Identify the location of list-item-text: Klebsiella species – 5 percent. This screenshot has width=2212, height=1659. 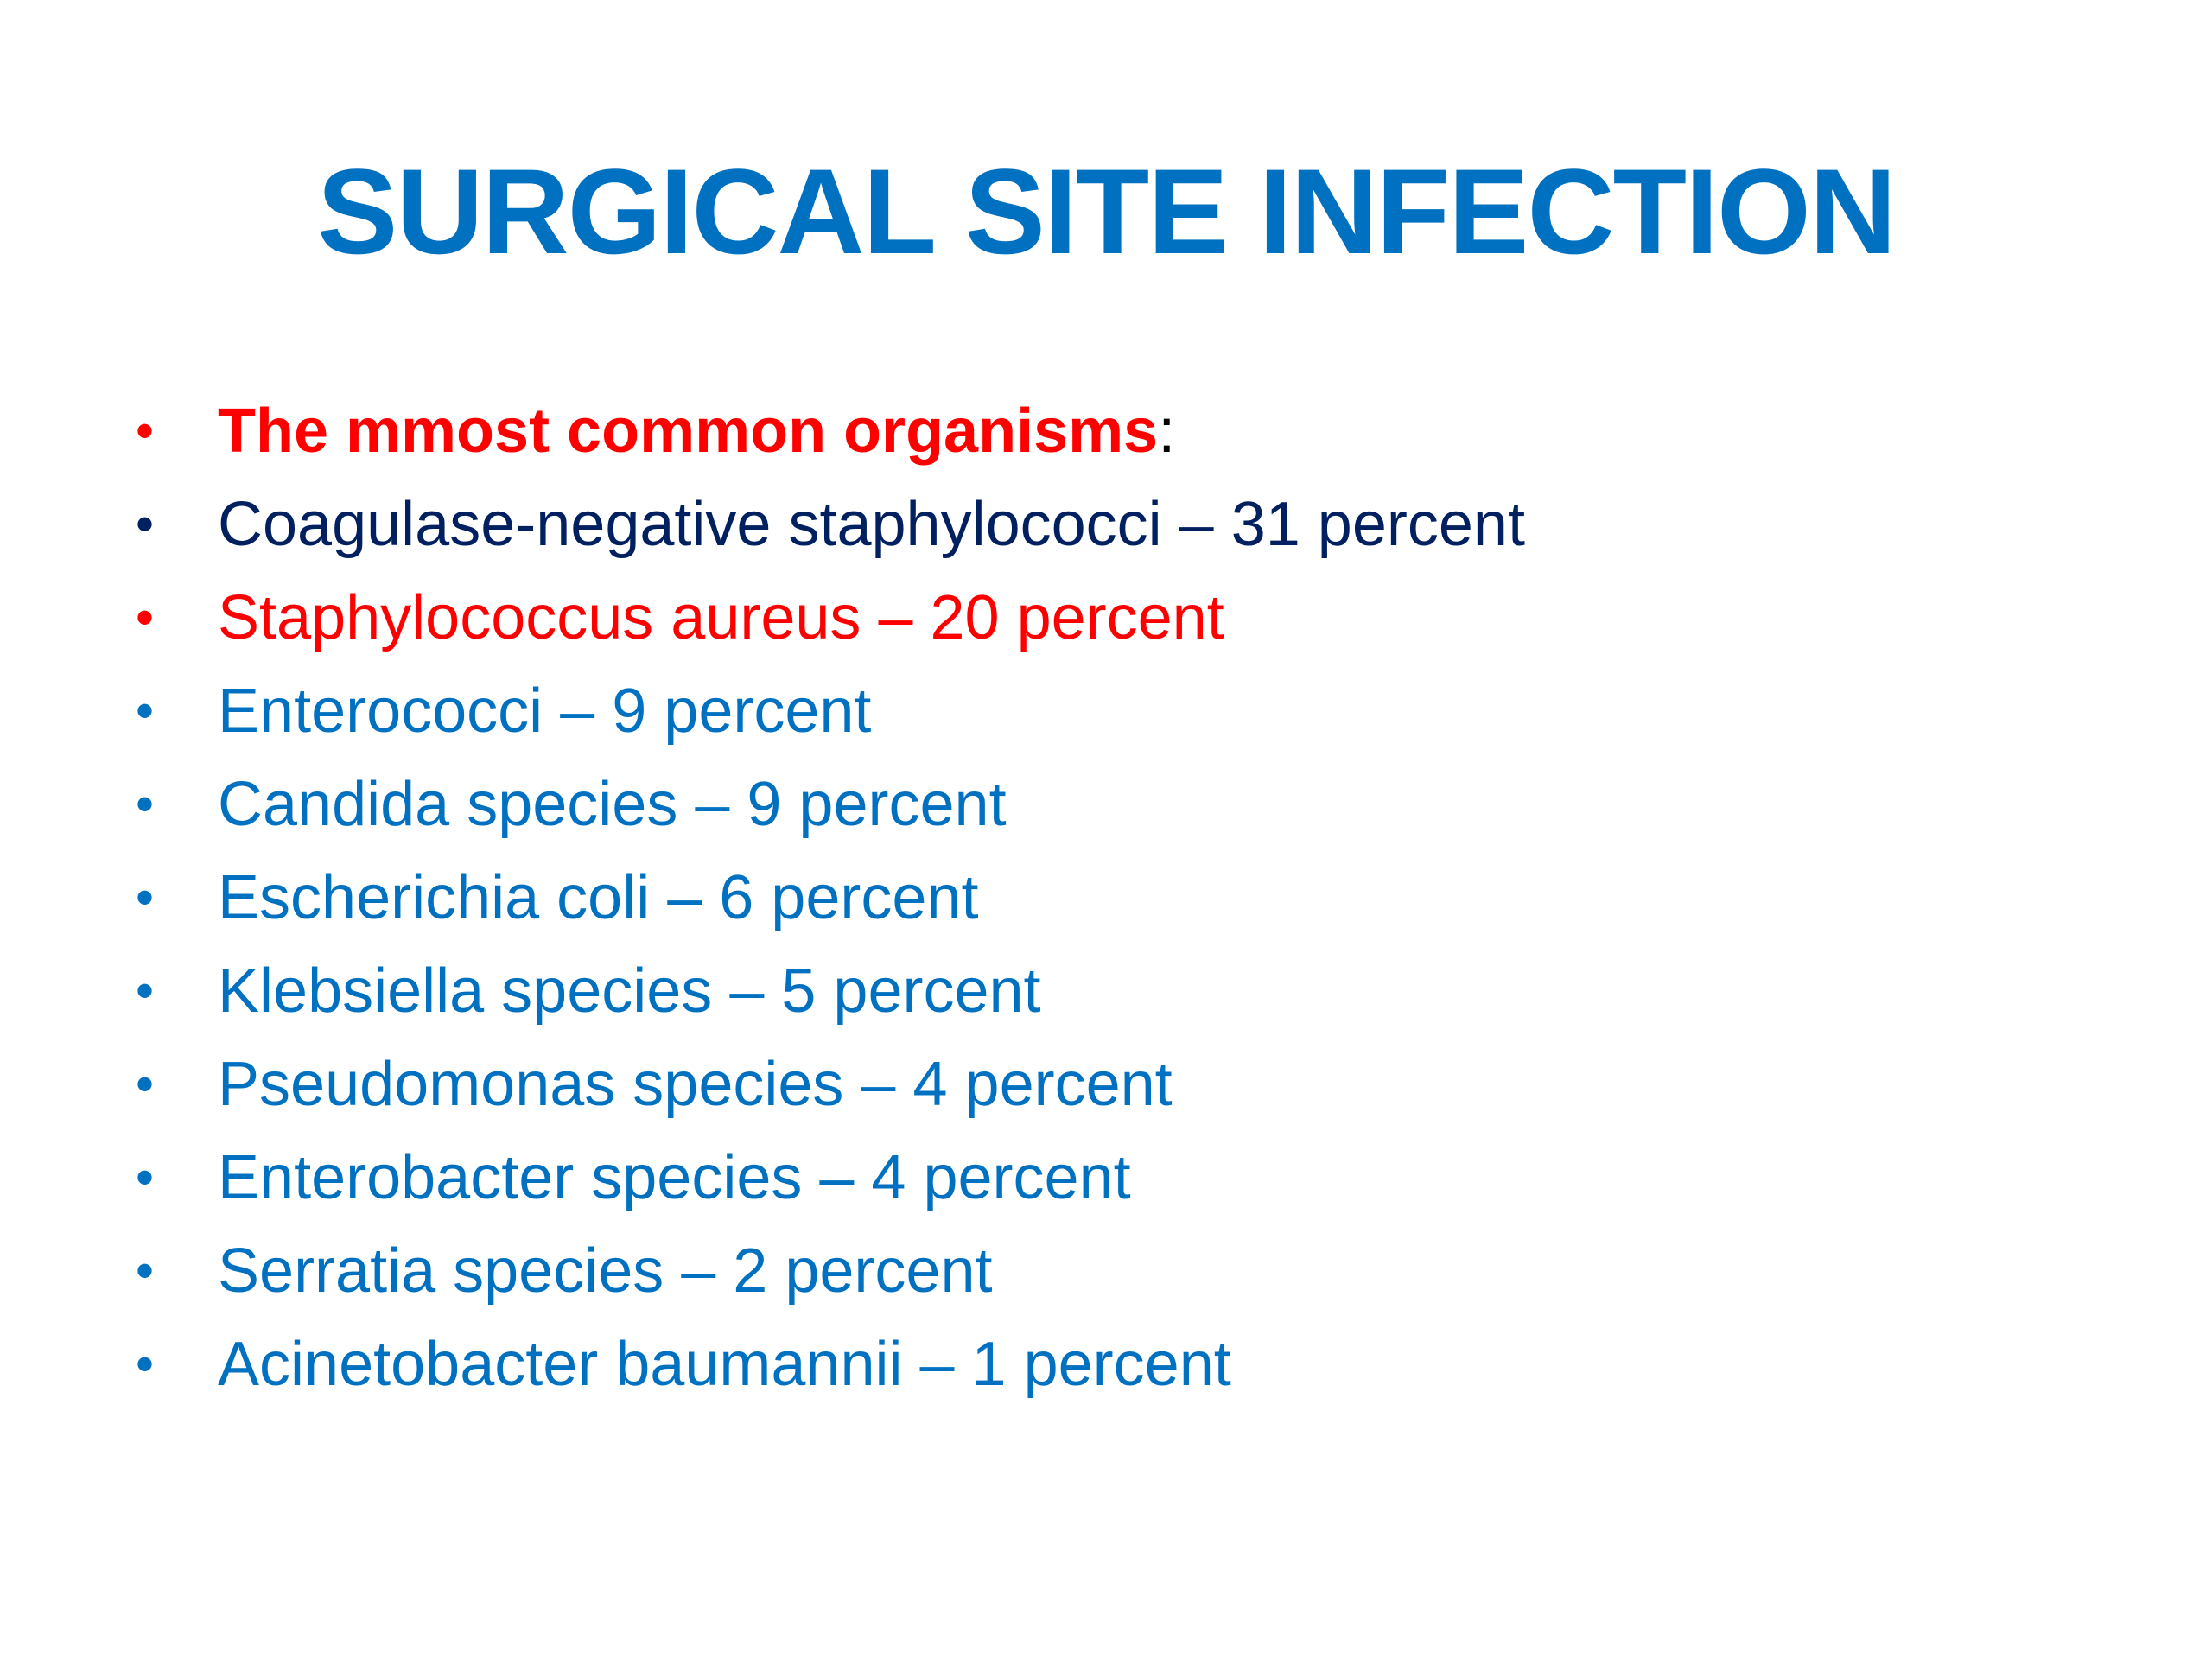
(629, 991).